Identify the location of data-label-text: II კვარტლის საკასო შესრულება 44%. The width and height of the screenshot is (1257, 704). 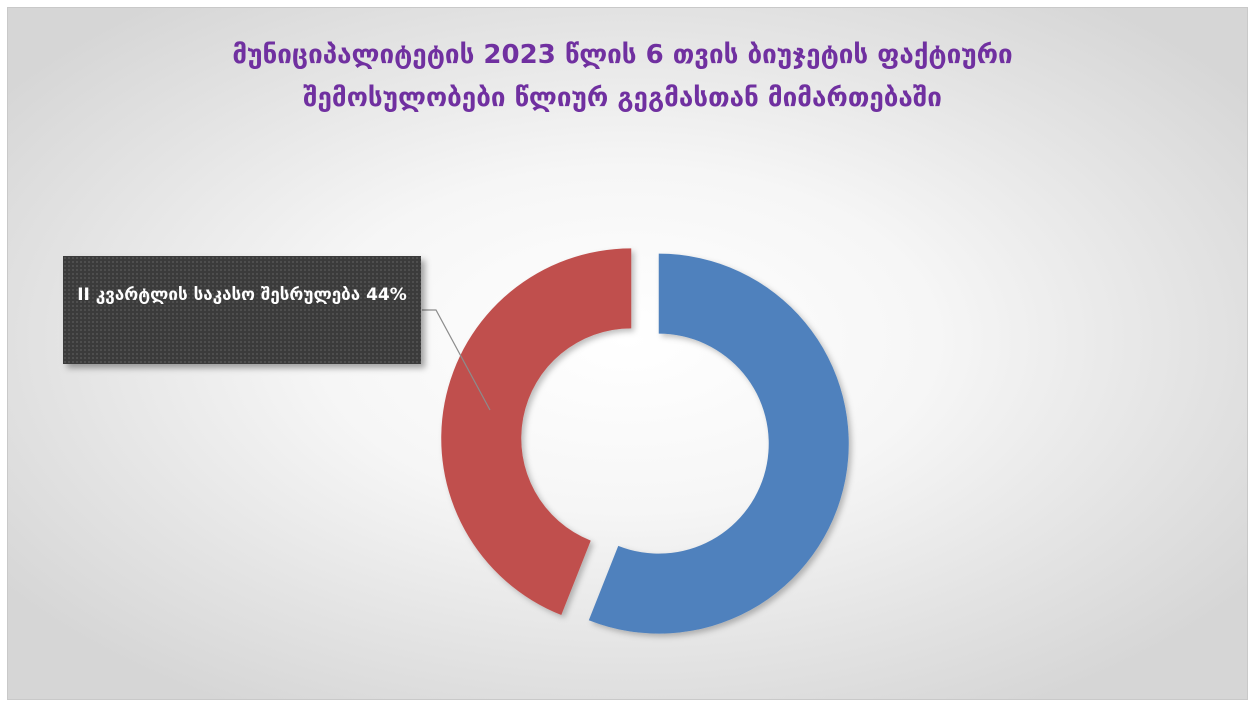
(242, 295).